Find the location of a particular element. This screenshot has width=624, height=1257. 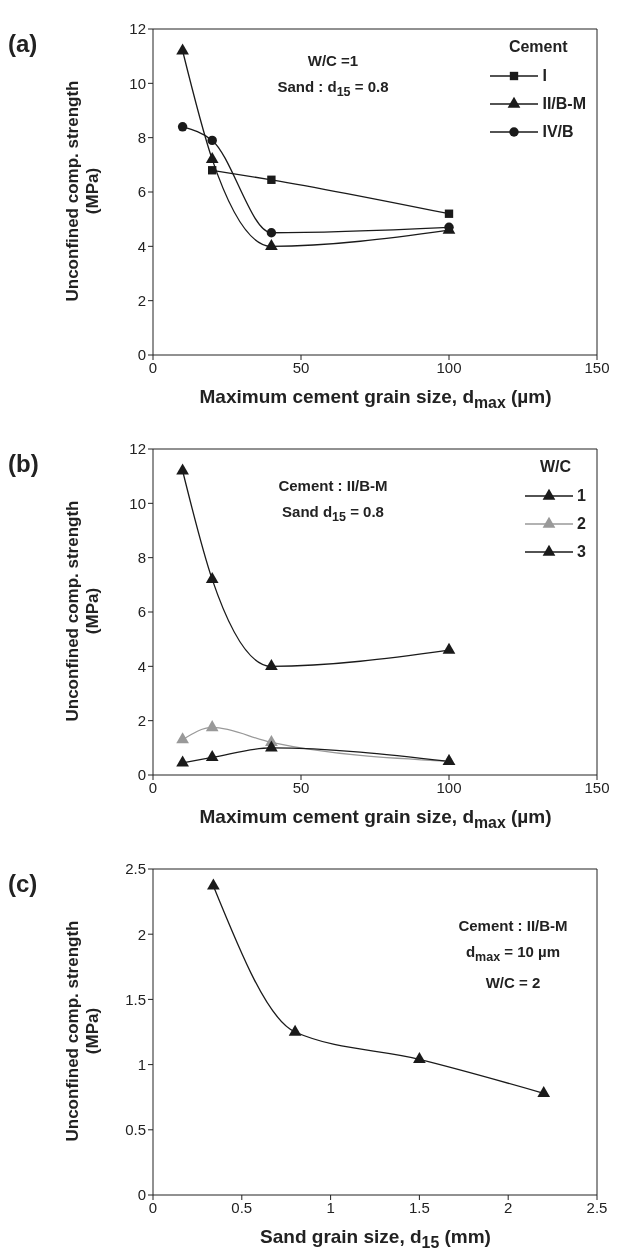

annotation: Sand : d$_{15}$ = 0.8 is located at coordinates (333, 89).